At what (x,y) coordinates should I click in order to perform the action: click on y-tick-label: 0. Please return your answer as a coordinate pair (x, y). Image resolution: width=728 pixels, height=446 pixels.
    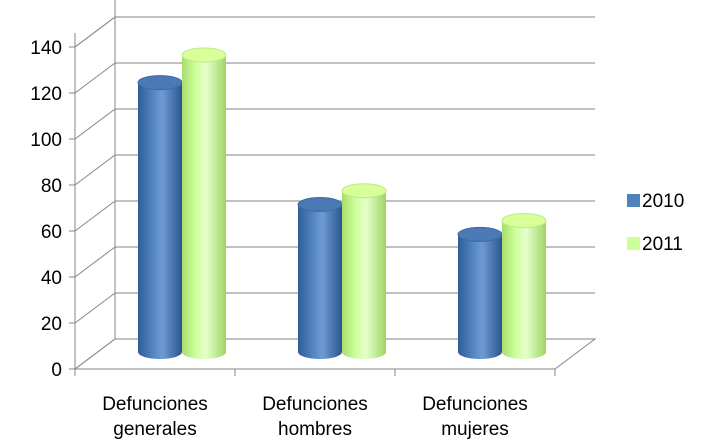
    Looking at the image, I should click on (56, 370).